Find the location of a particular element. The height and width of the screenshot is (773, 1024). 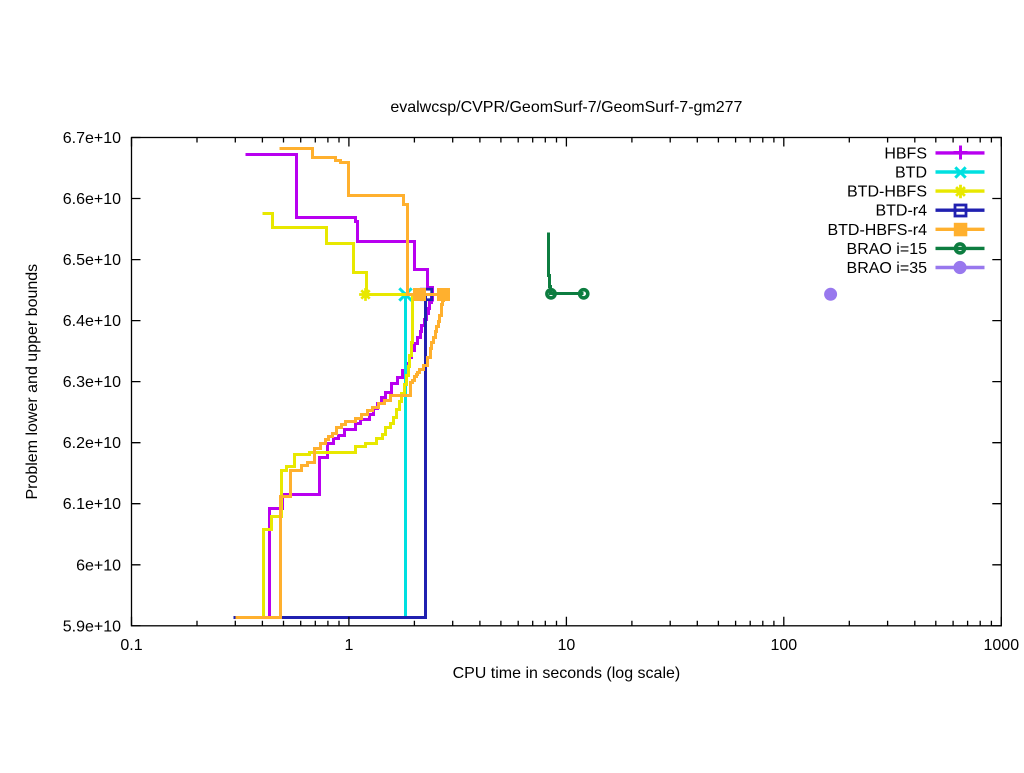

svg-text: BTD is located at coordinates (911, 173).